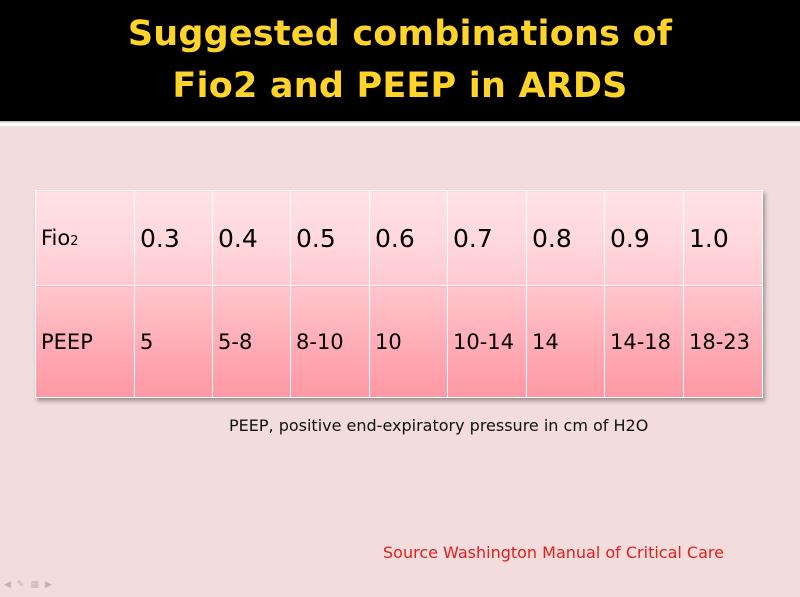  I want to click on title-line-1: Suggested combinations of, so click(400, 34).